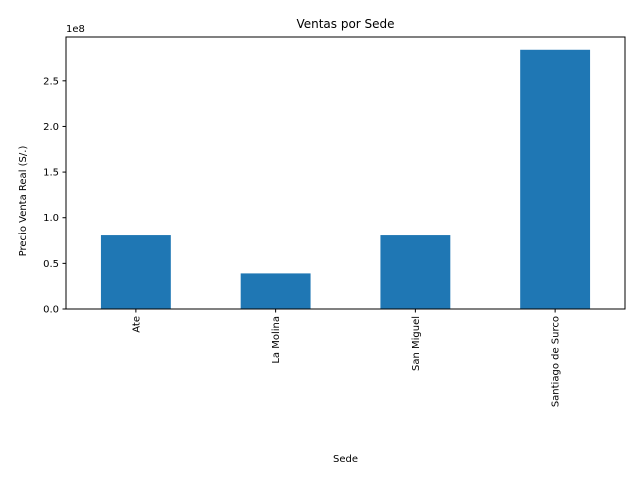  I want to click on y-axis-label: Precio Venta Real (S/.), so click(23, 201).